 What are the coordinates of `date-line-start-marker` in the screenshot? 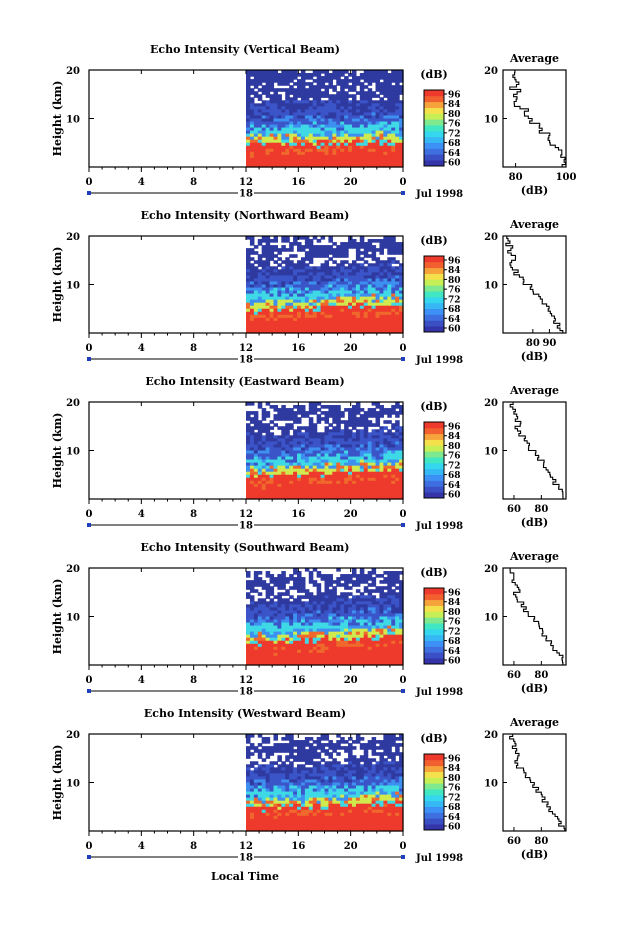 It's located at (89, 193).